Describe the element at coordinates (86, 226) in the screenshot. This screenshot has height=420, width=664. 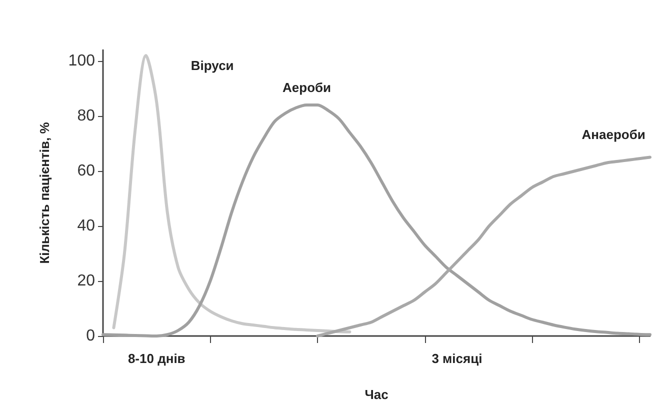
I see `y-tick-label: 40` at that location.